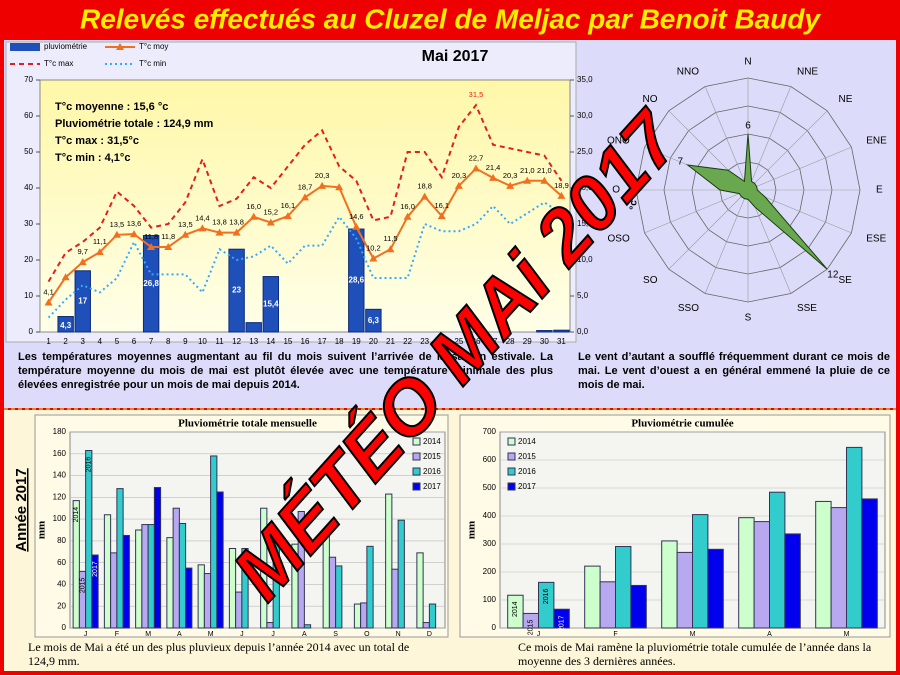 This screenshot has width=900, height=675. I want to click on direction-label: S, so click(748, 318).